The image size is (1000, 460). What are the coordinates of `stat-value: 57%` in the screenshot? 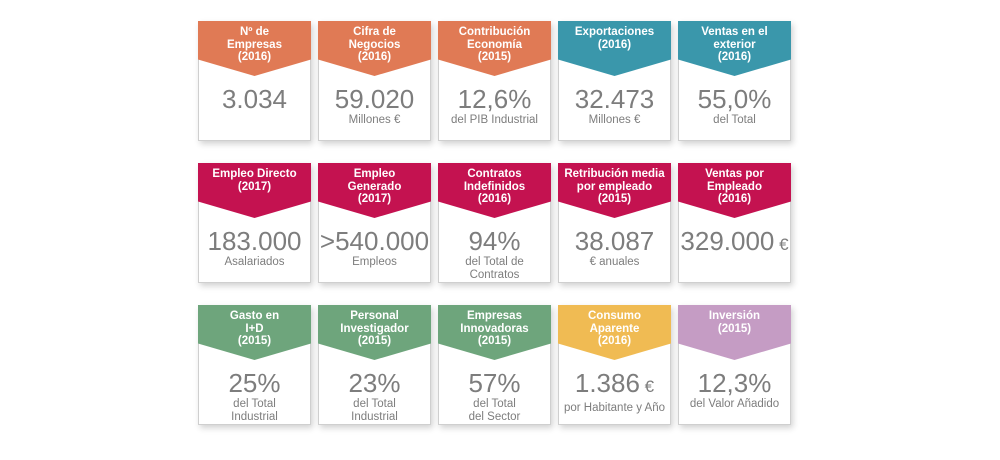 It's located at (494, 383).